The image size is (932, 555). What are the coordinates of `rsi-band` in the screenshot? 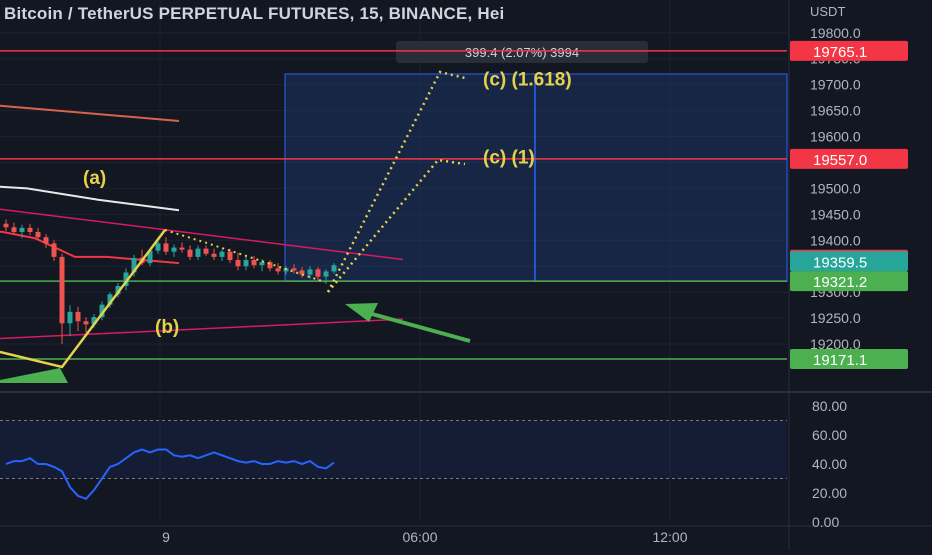 It's located at (393, 449).